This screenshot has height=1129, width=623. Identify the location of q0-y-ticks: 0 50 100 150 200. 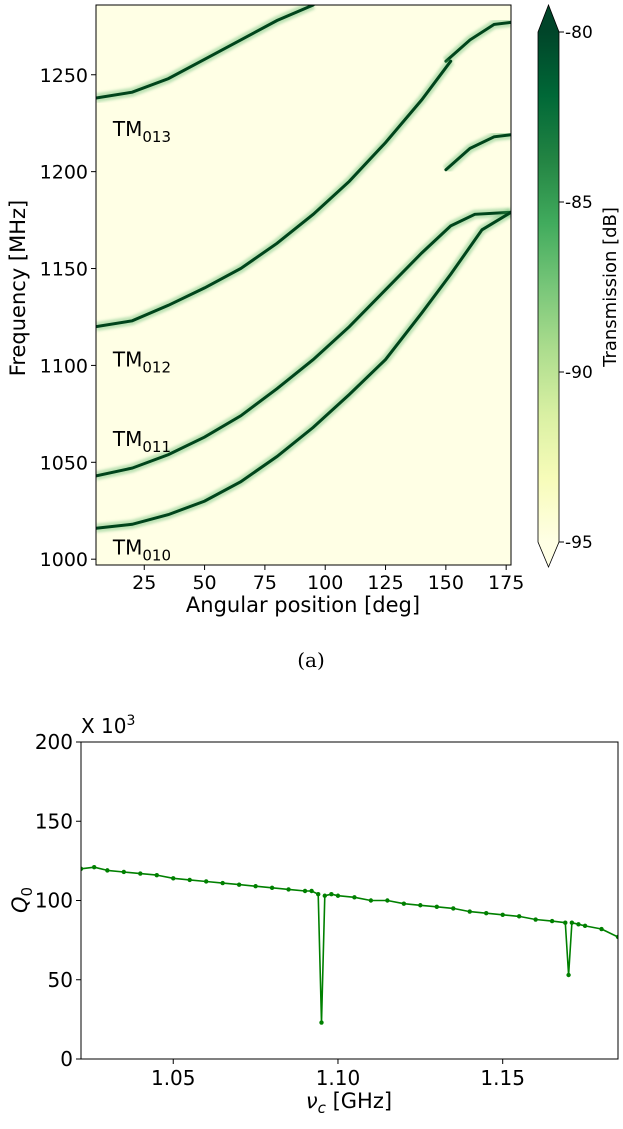
(58, 900).